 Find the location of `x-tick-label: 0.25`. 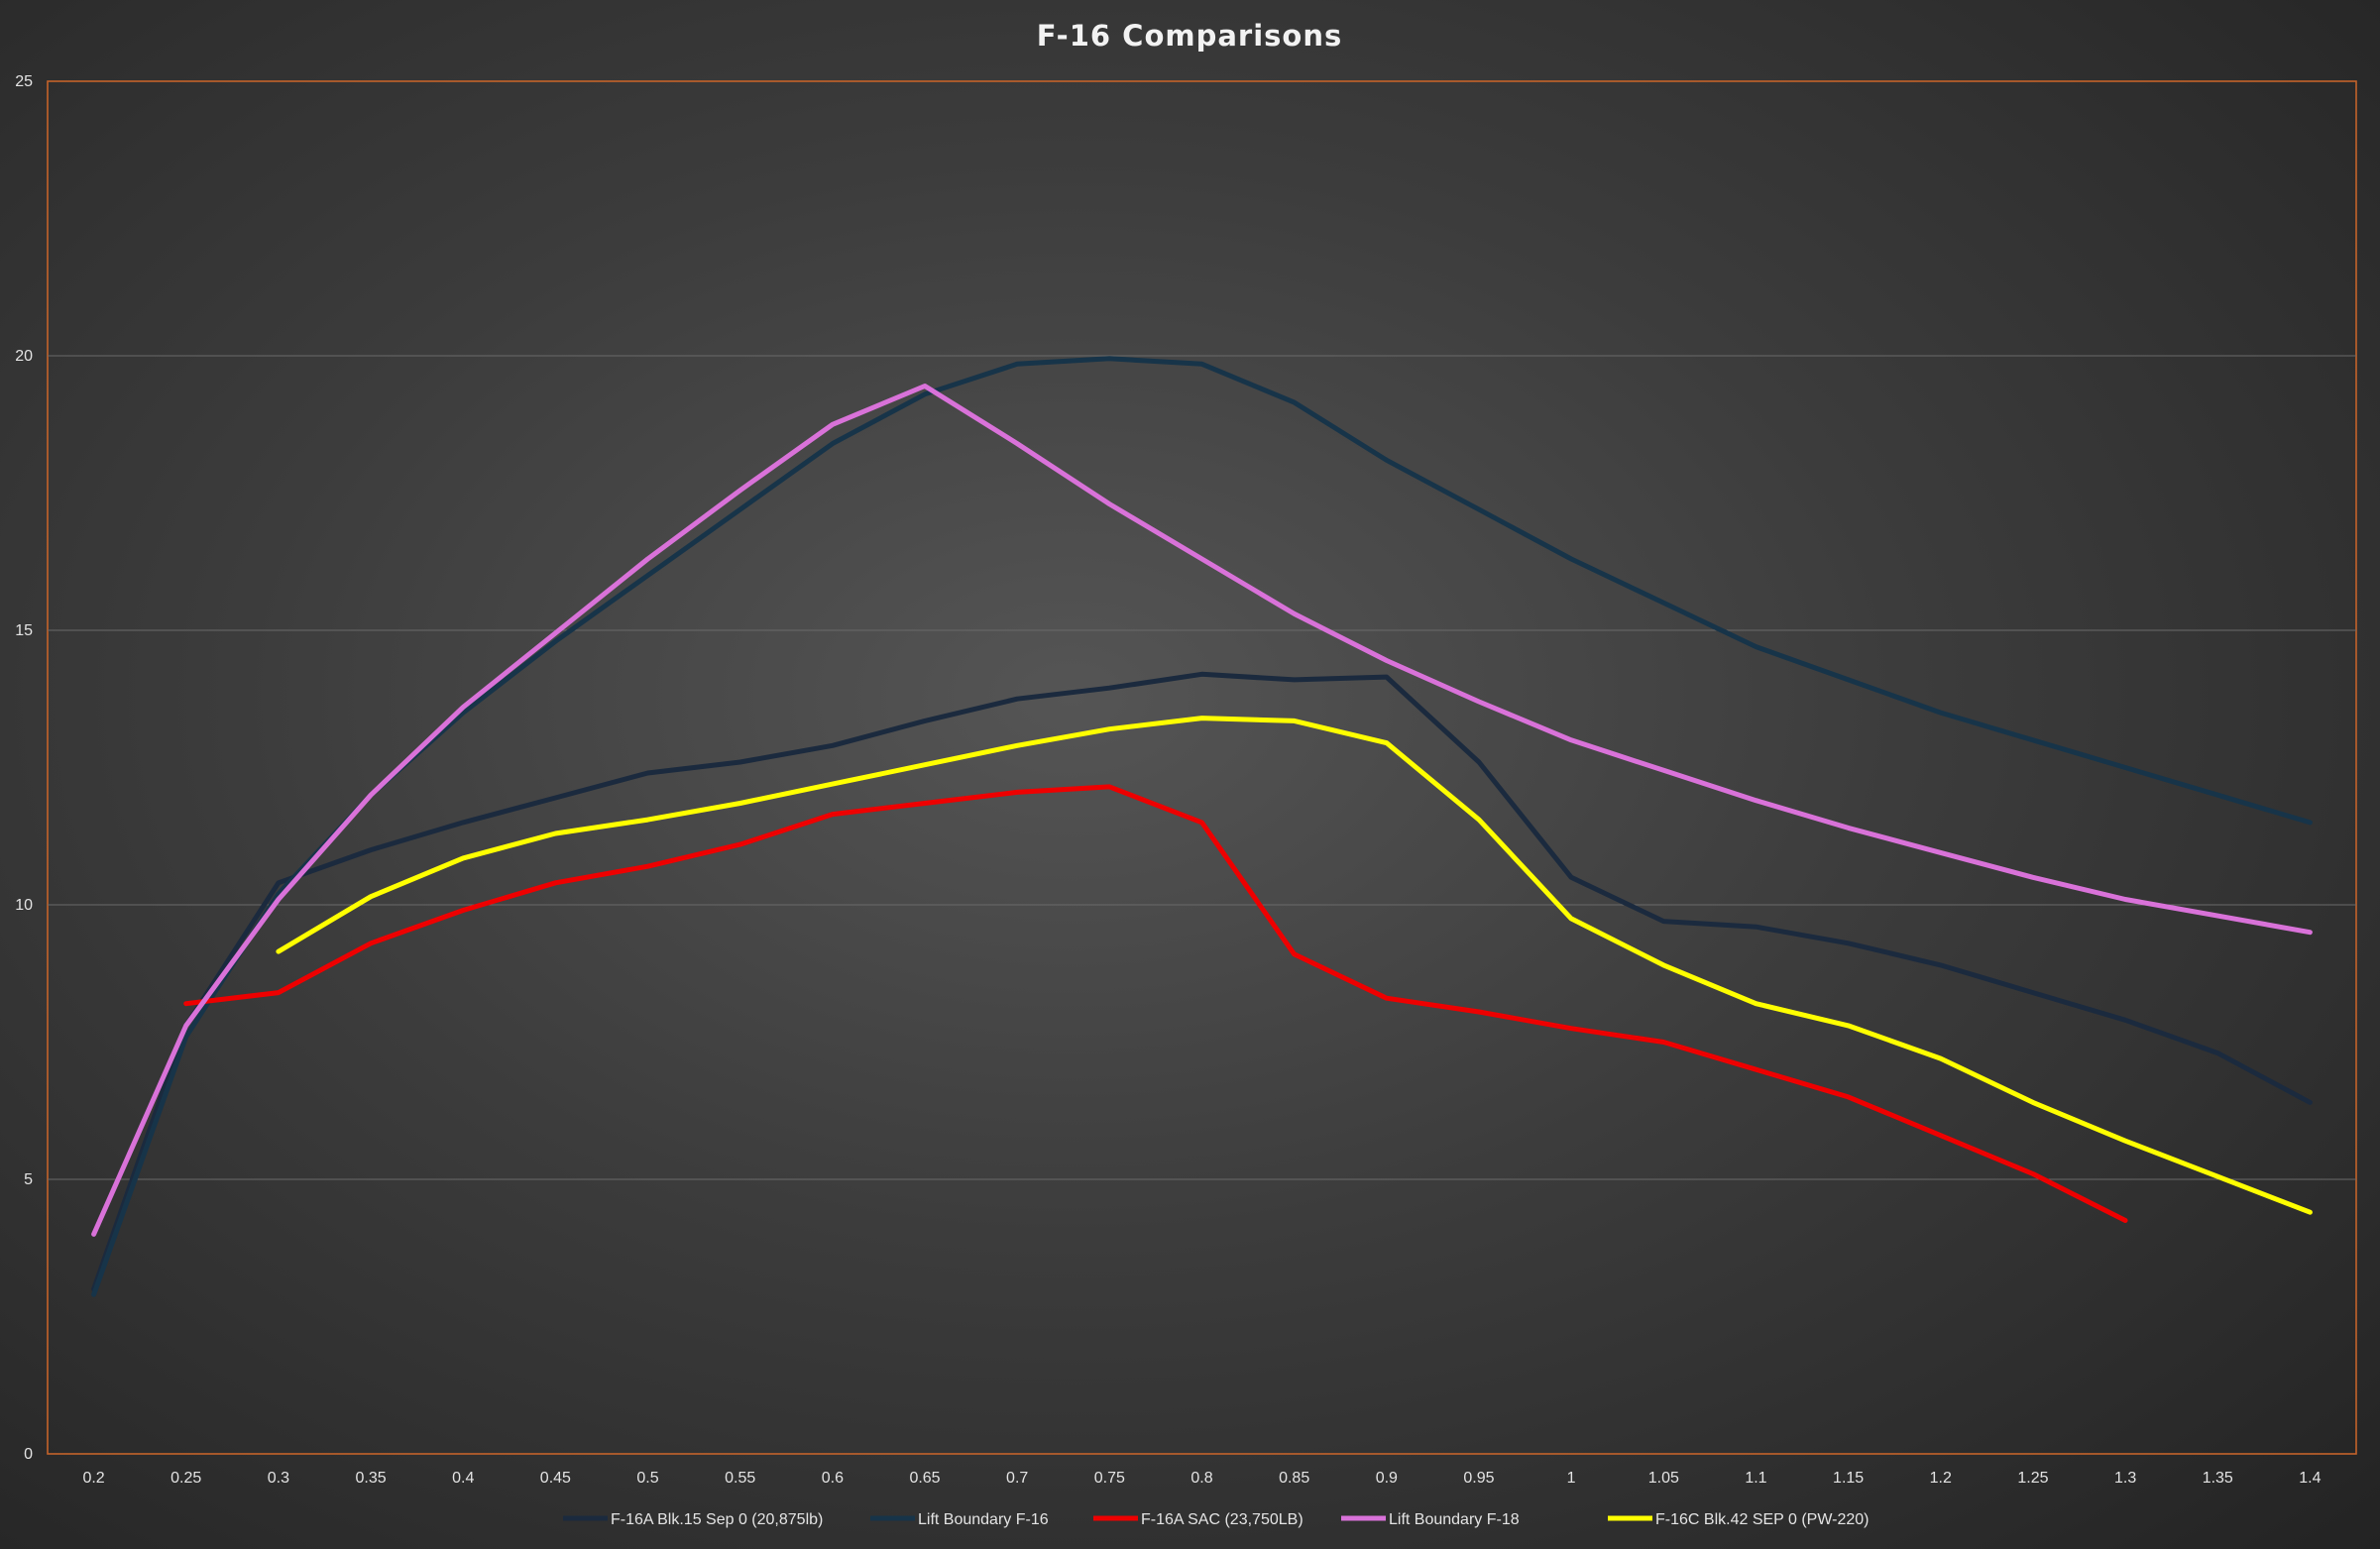

x-tick-label: 0.25 is located at coordinates (185, 1478).